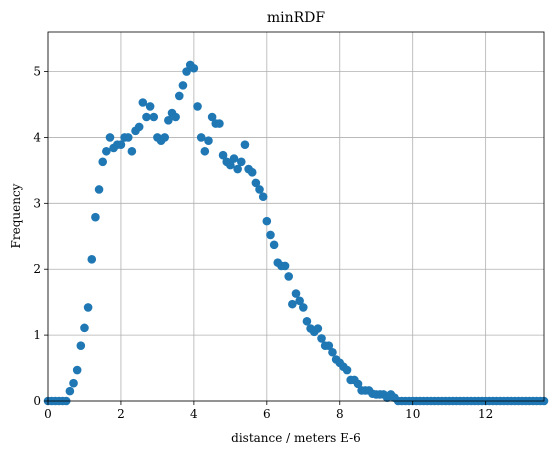 The image size is (557, 454). Describe the element at coordinates (296, 438) in the screenshot. I see `x-axis-label: distance / meters E-6` at that location.